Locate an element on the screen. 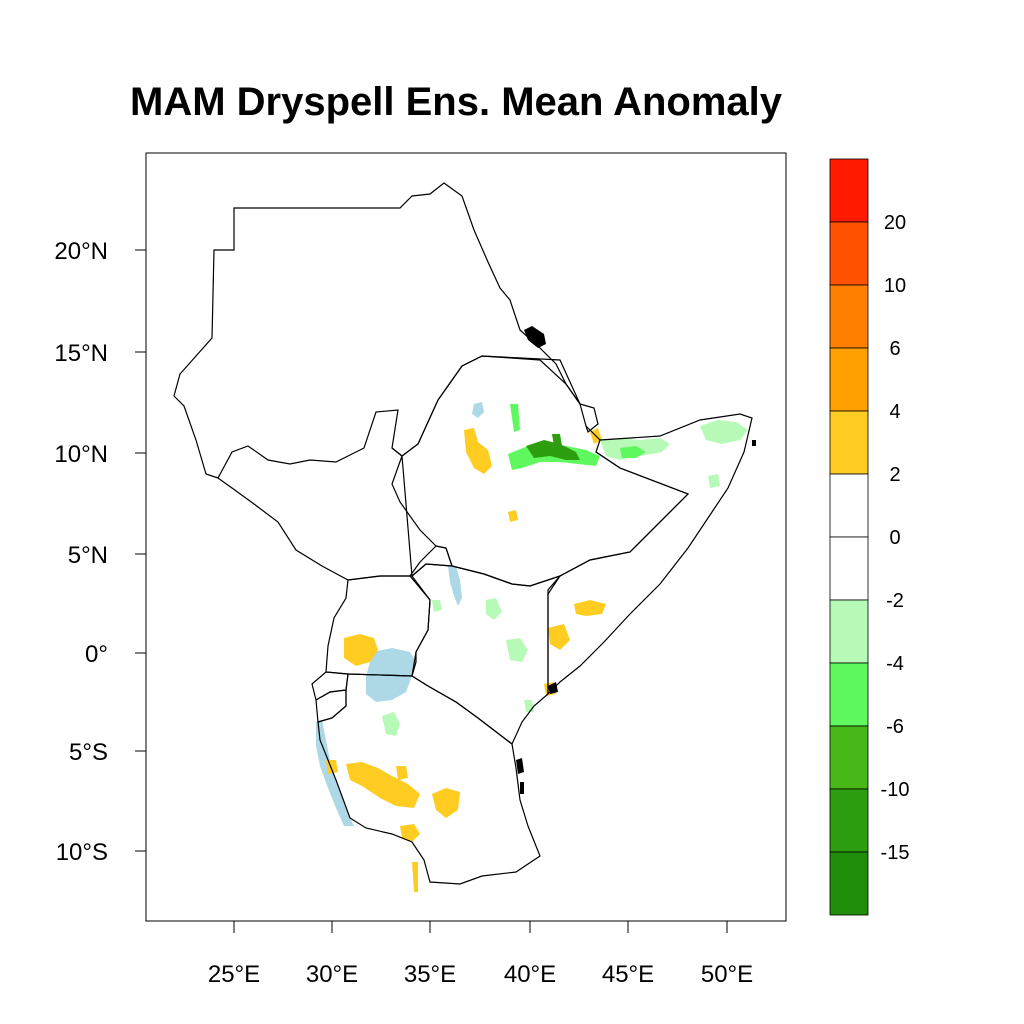 This screenshot has width=1024, height=1024. colorbar-label: -15 is located at coordinates (895, 853).